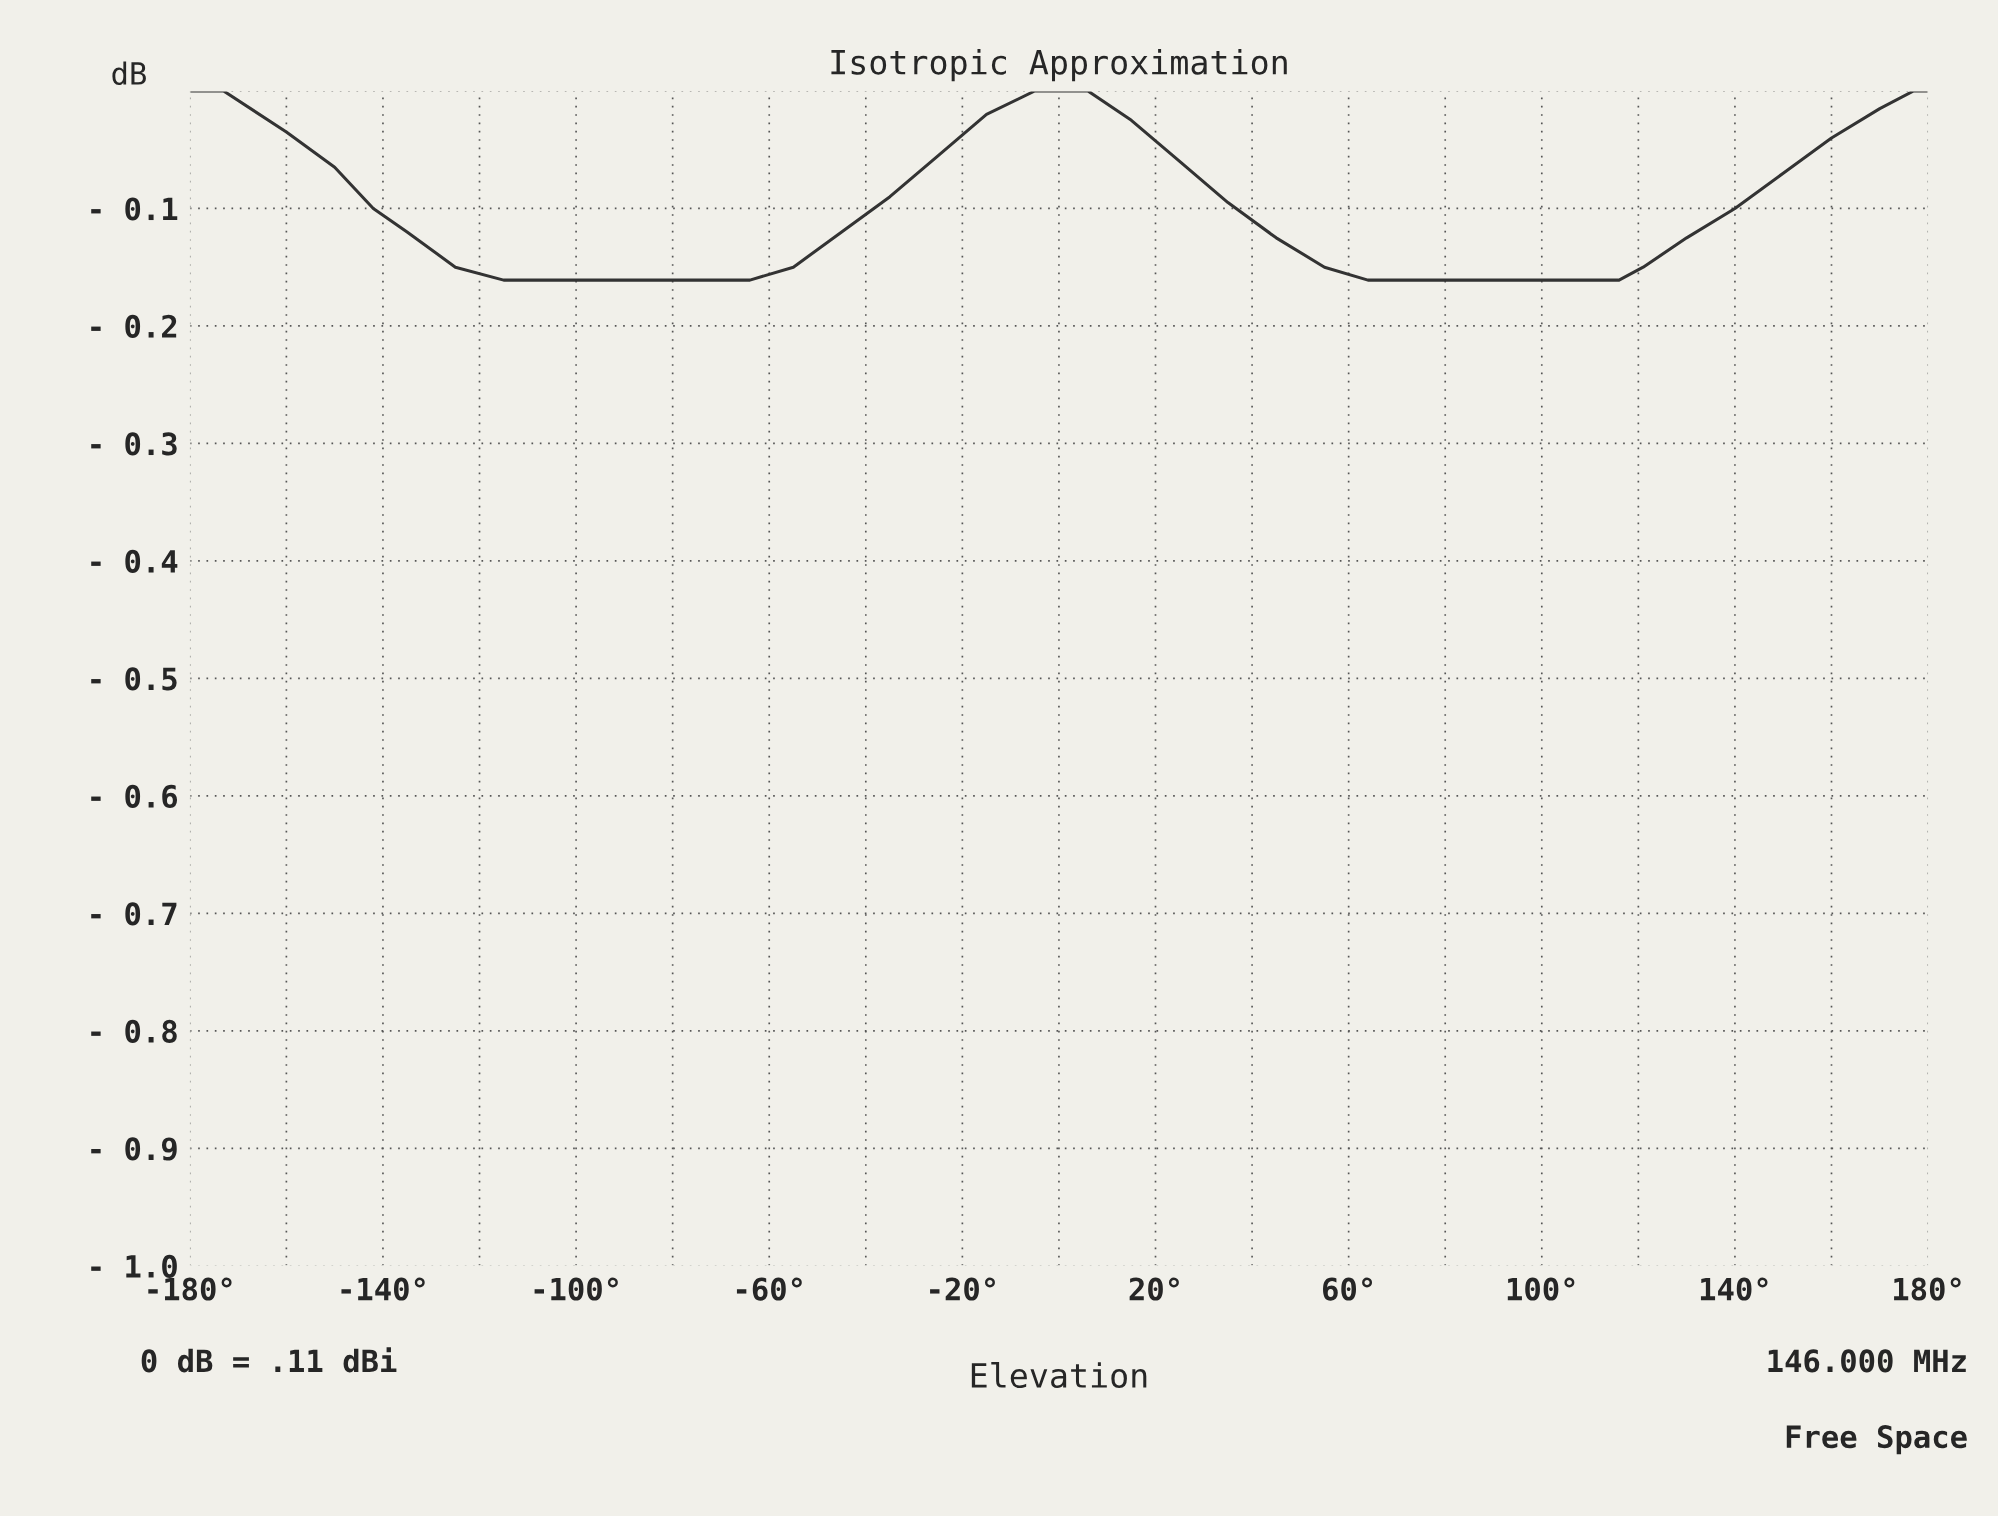 The height and width of the screenshot is (1516, 1998). I want to click on y-tick-label: - 0.7, so click(134, 914).